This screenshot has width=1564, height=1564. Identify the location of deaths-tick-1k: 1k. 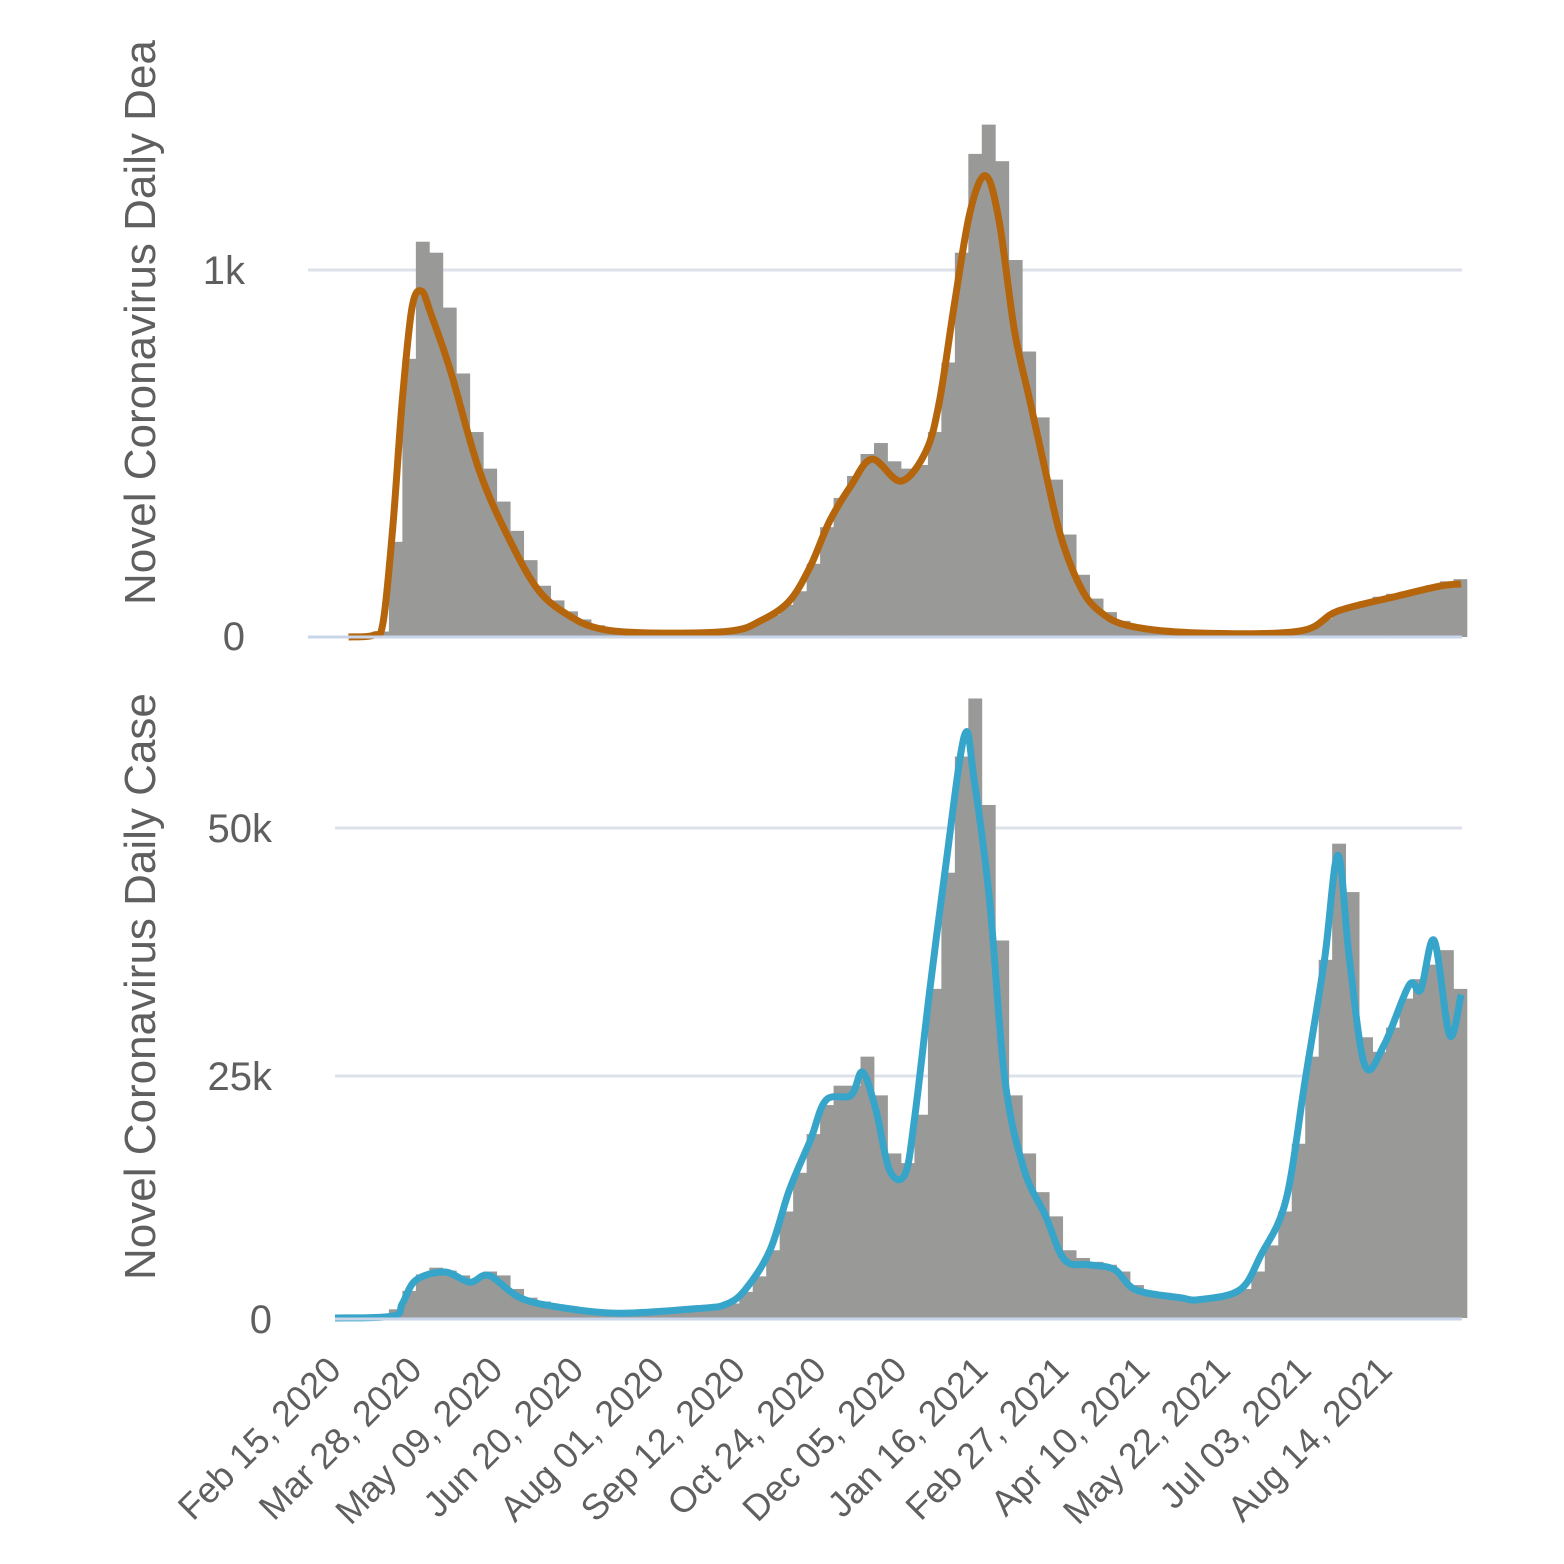
(224, 271).